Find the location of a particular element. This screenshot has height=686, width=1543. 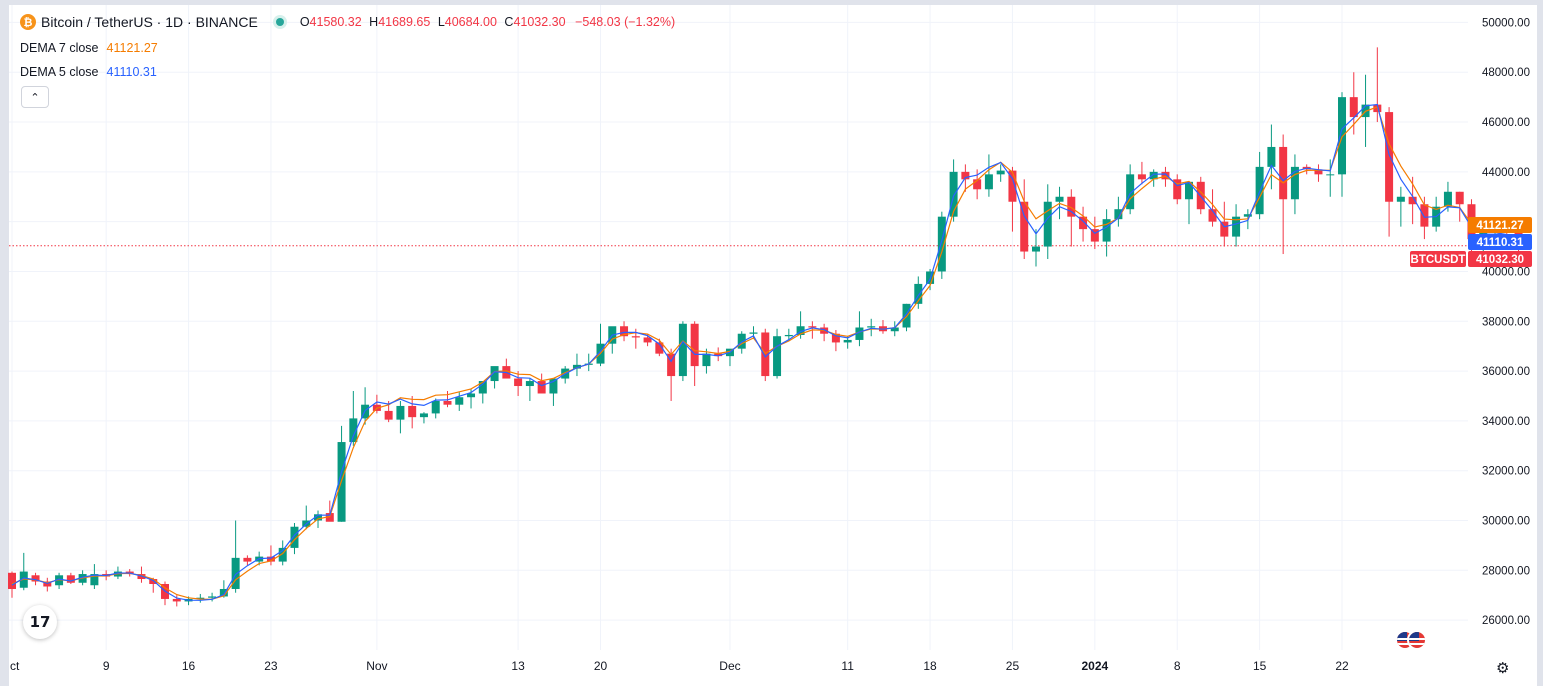

last-price-tag-bg is located at coordinates (1500, 259).